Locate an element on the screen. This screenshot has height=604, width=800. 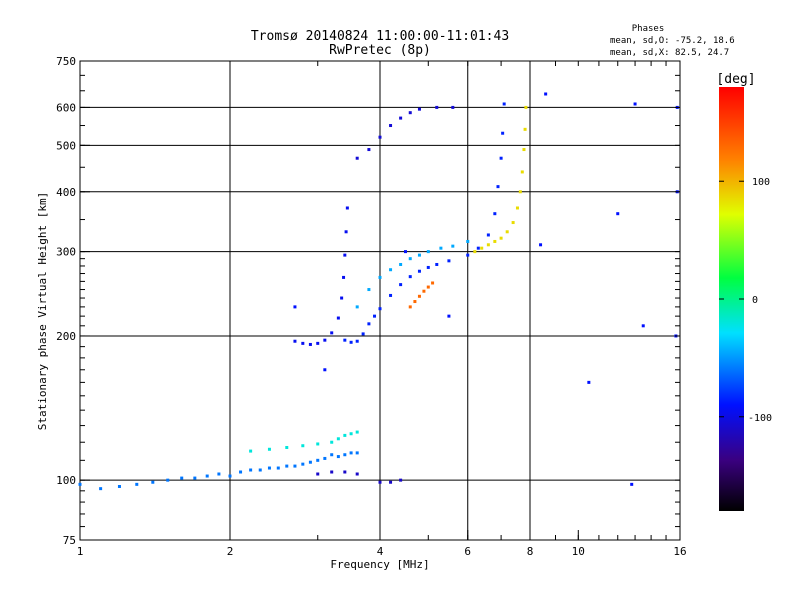
y-axis-label: Stationary phase Virtual Height [km] is located at coordinates (42, 311).